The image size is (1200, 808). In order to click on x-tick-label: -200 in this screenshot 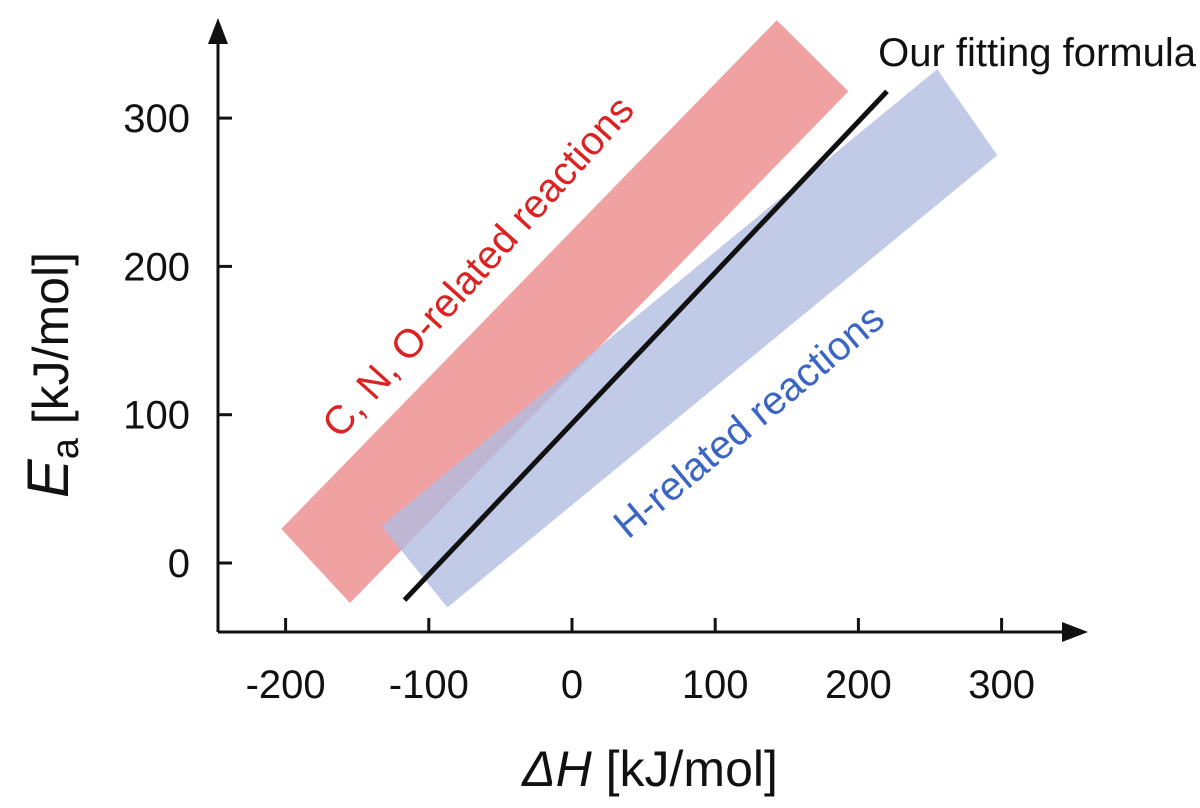, I will do `click(286, 685)`.